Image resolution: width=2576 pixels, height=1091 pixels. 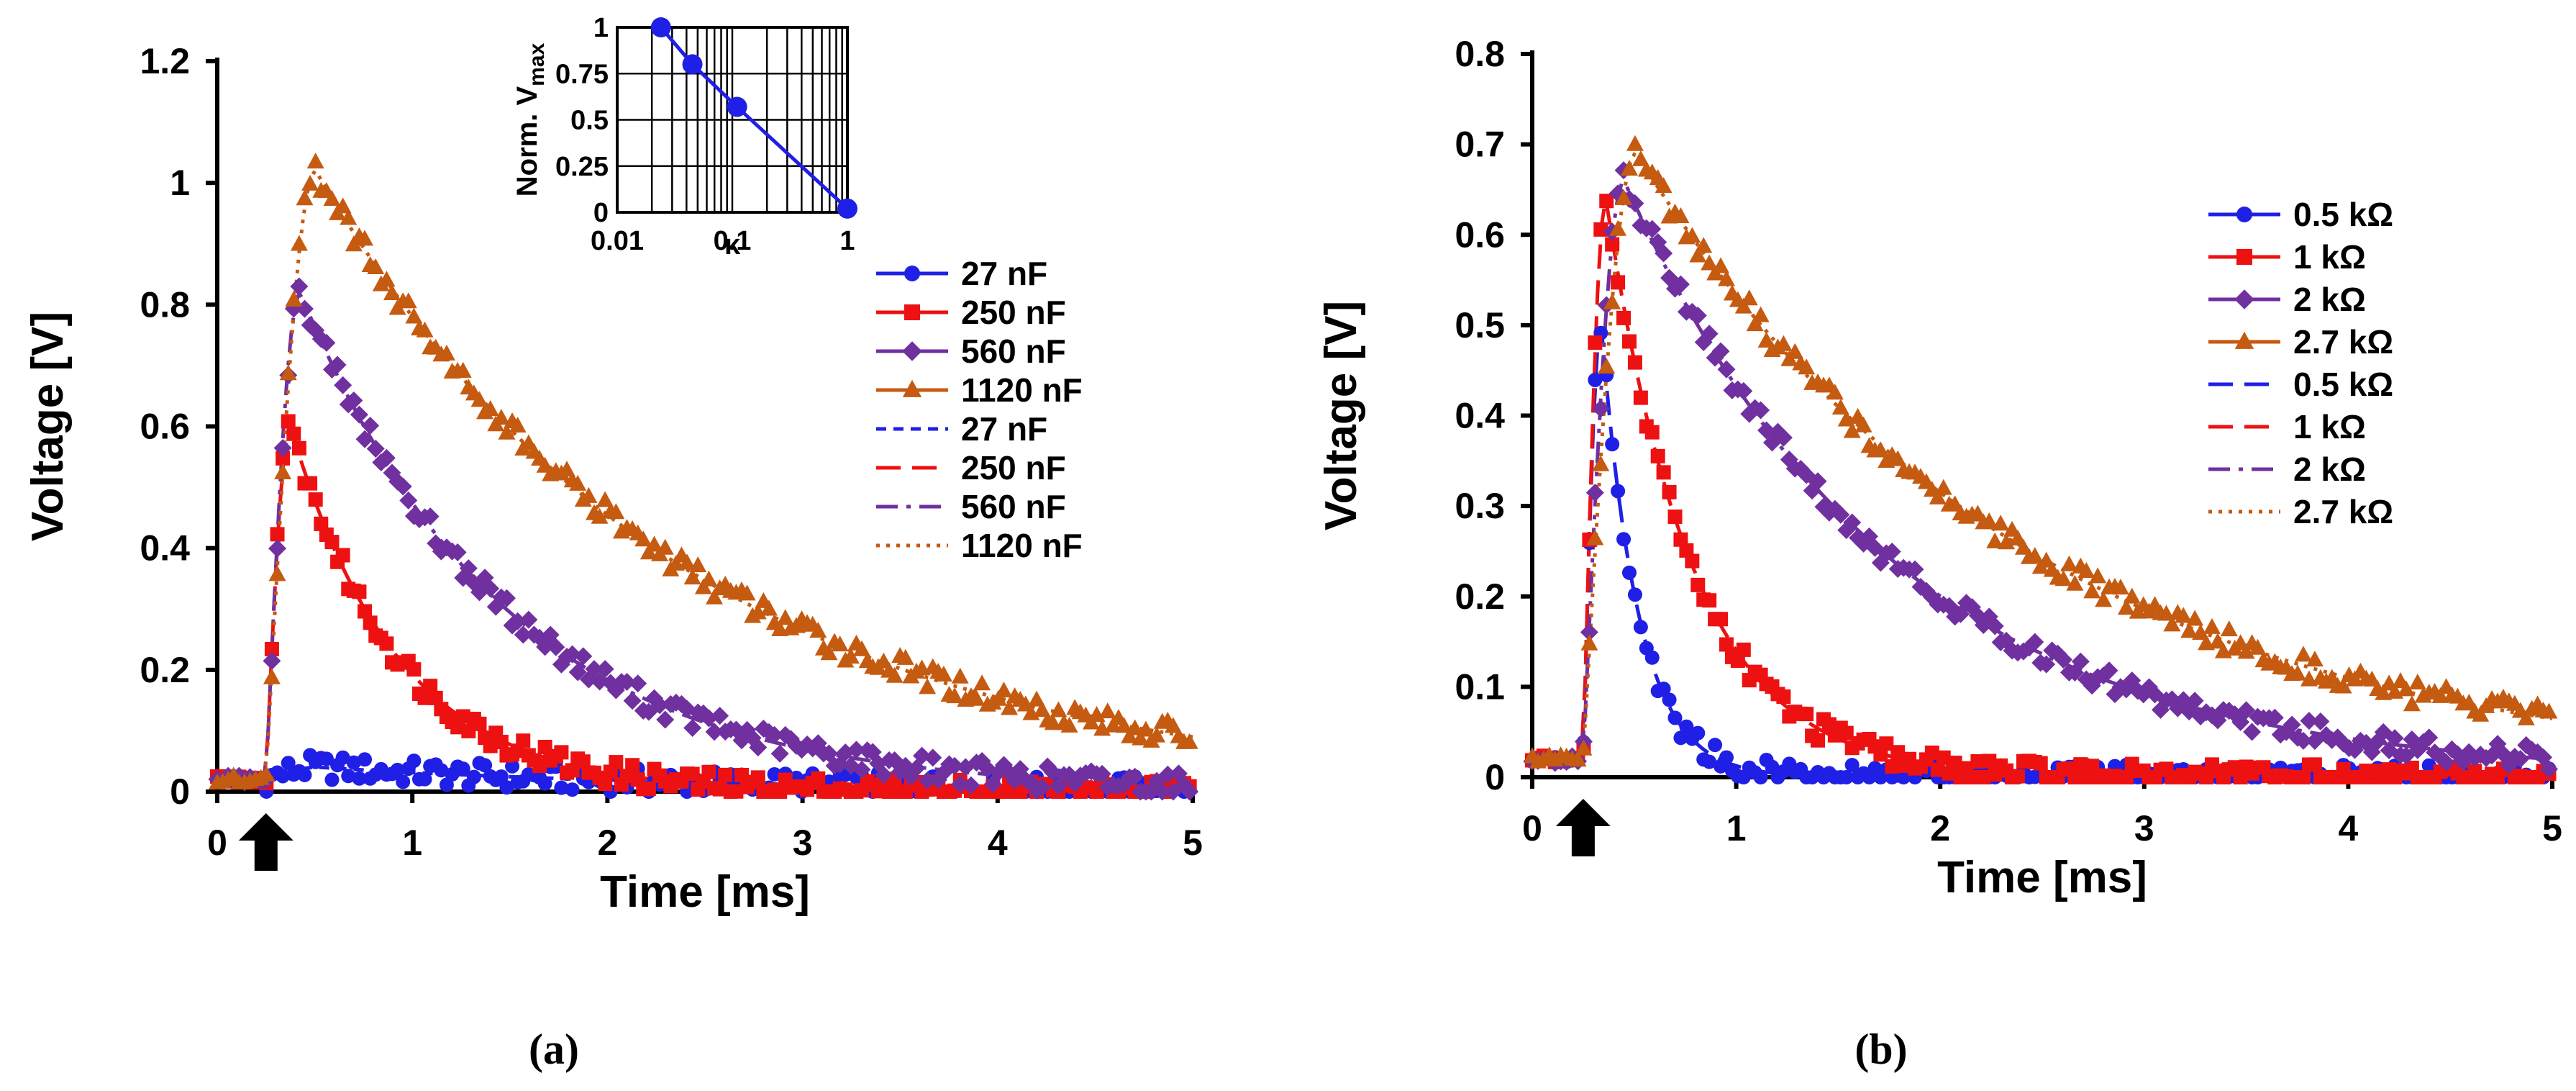 I want to click on y-tick-label: 0.6, so click(x=1480, y=234).